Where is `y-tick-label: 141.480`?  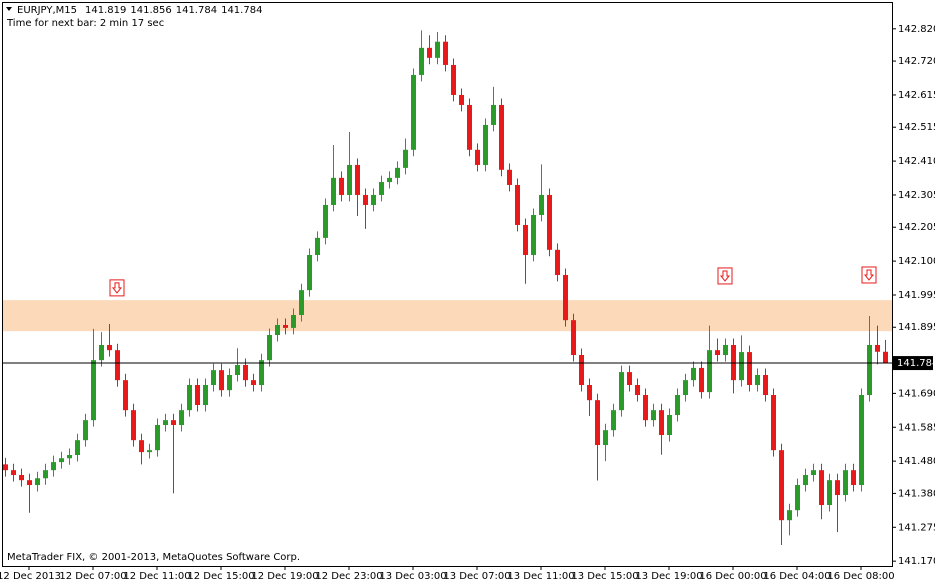 y-tick-label: 141.480 is located at coordinates (916, 461).